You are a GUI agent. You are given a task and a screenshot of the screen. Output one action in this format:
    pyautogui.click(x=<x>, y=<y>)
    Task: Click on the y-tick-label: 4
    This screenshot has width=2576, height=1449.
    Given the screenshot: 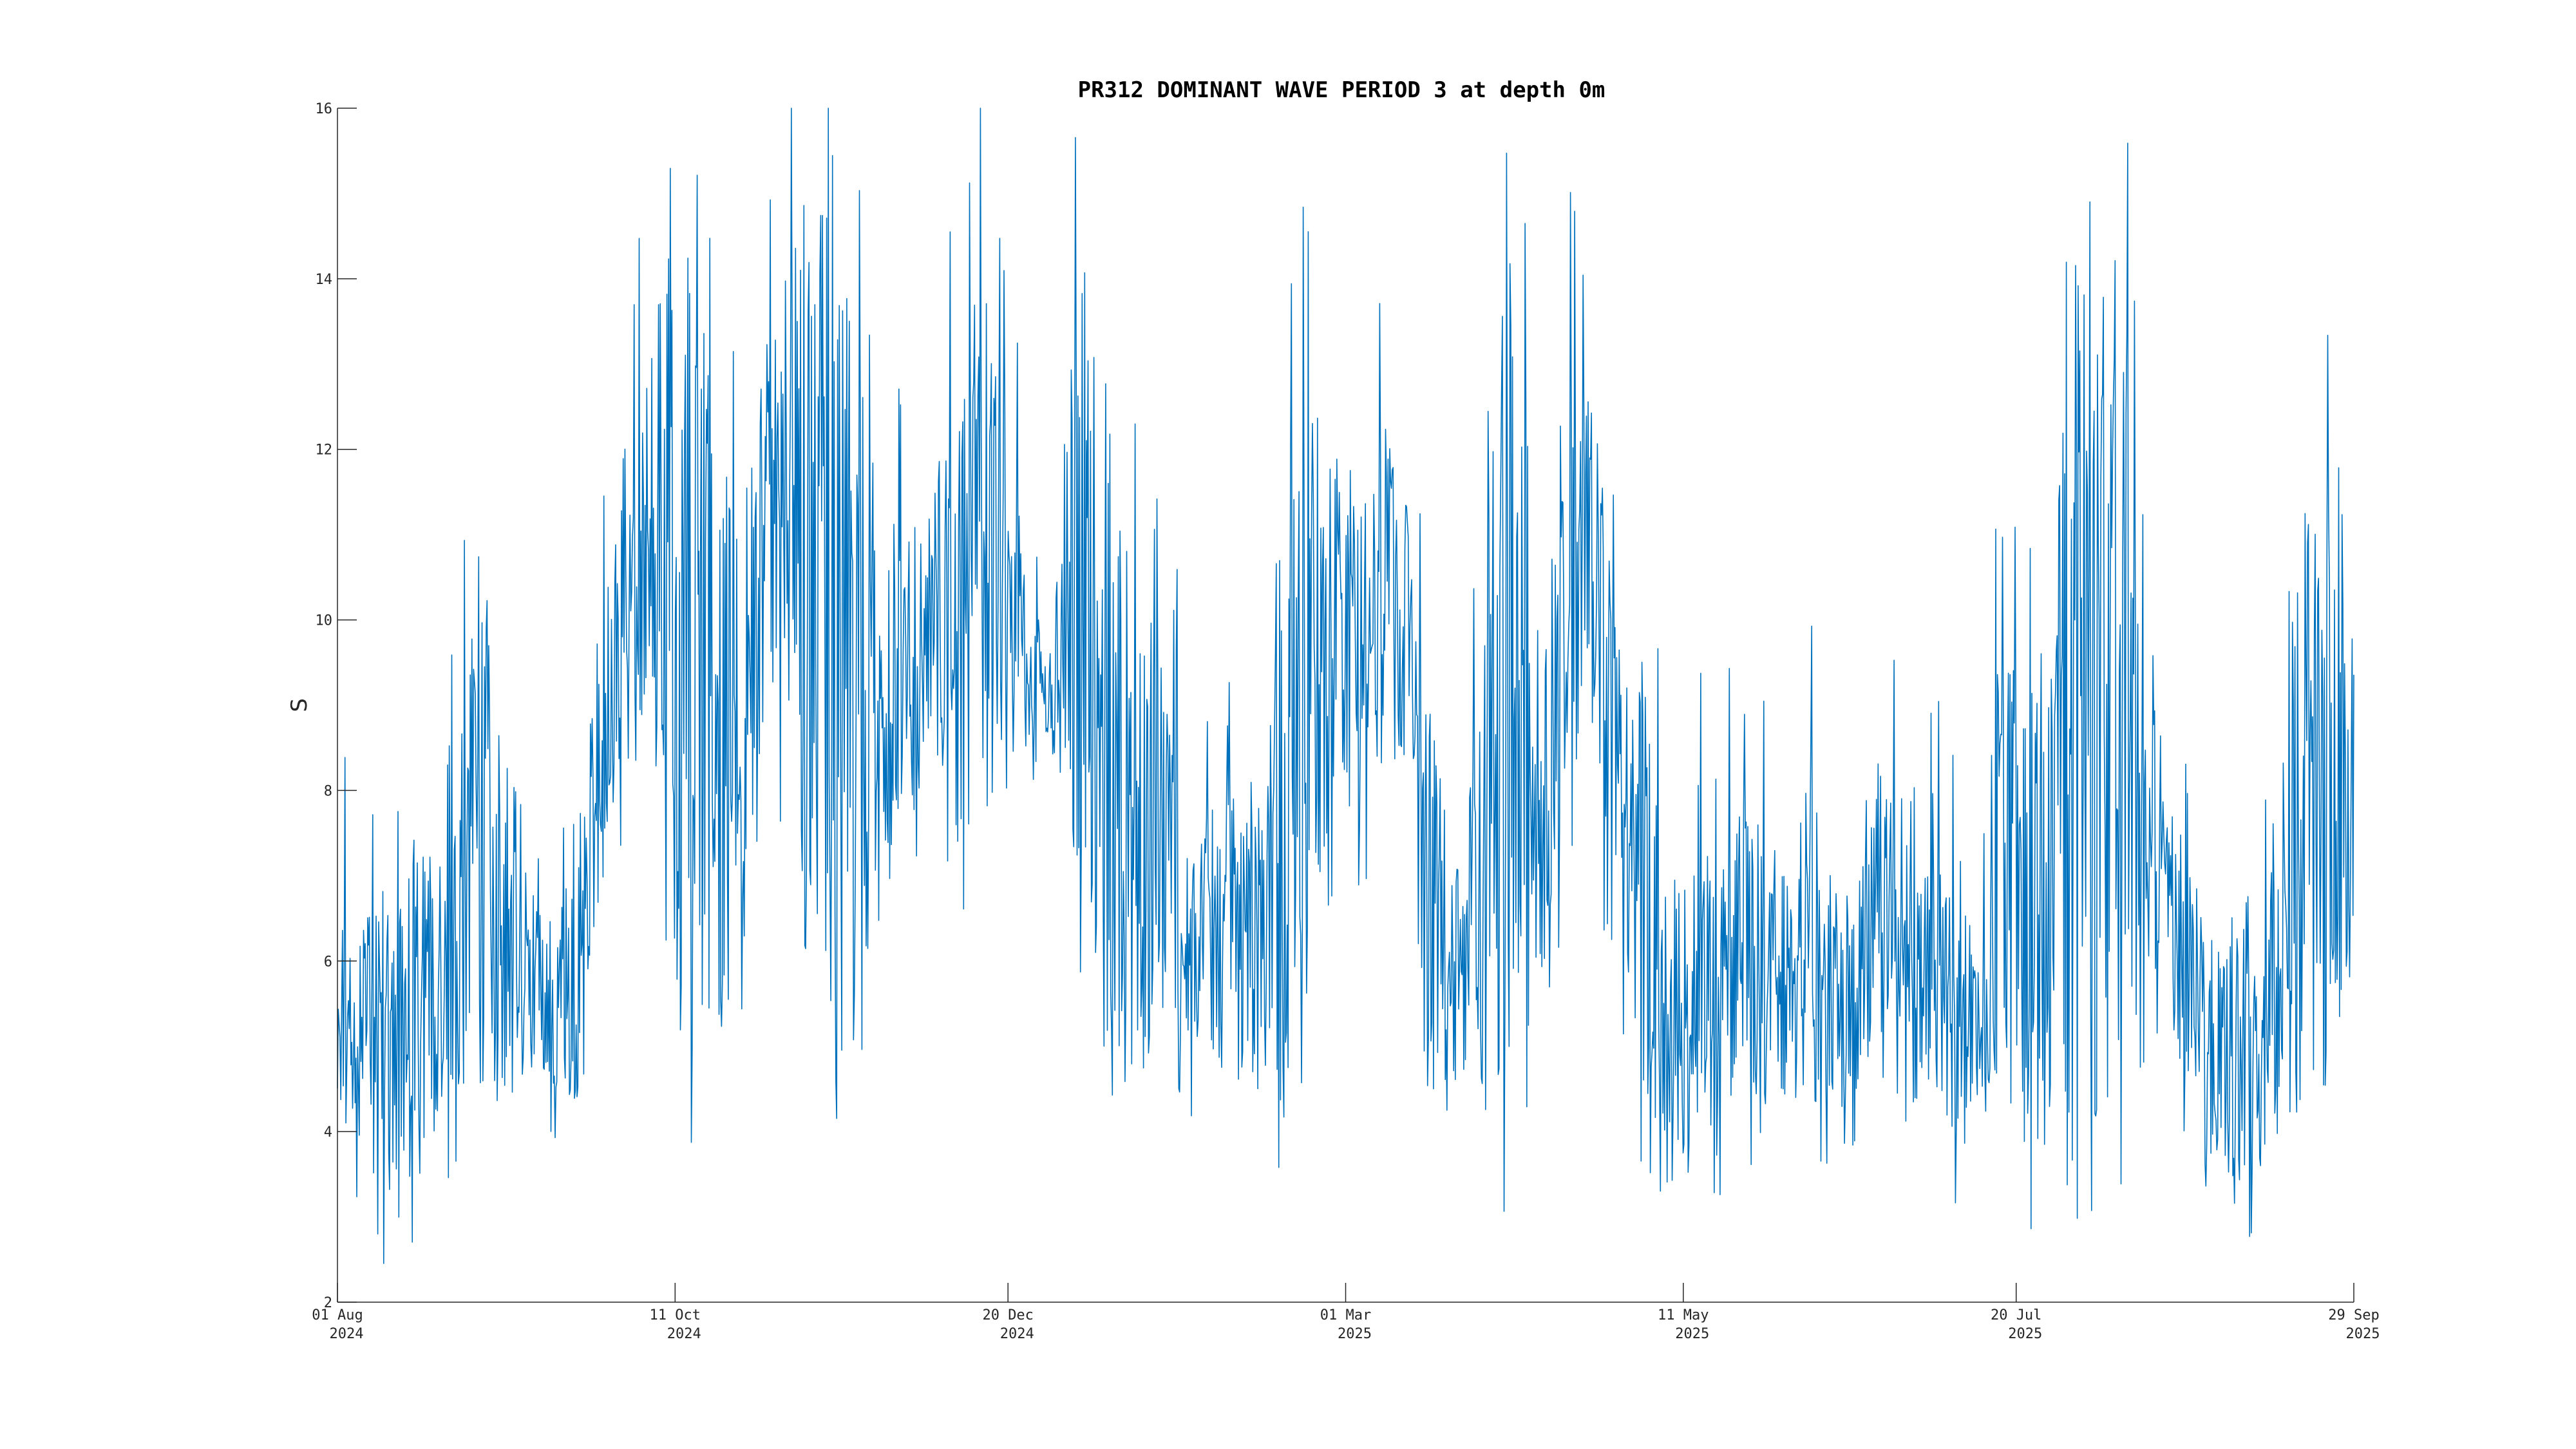 What is the action you would take?
    pyautogui.click(x=328, y=1132)
    